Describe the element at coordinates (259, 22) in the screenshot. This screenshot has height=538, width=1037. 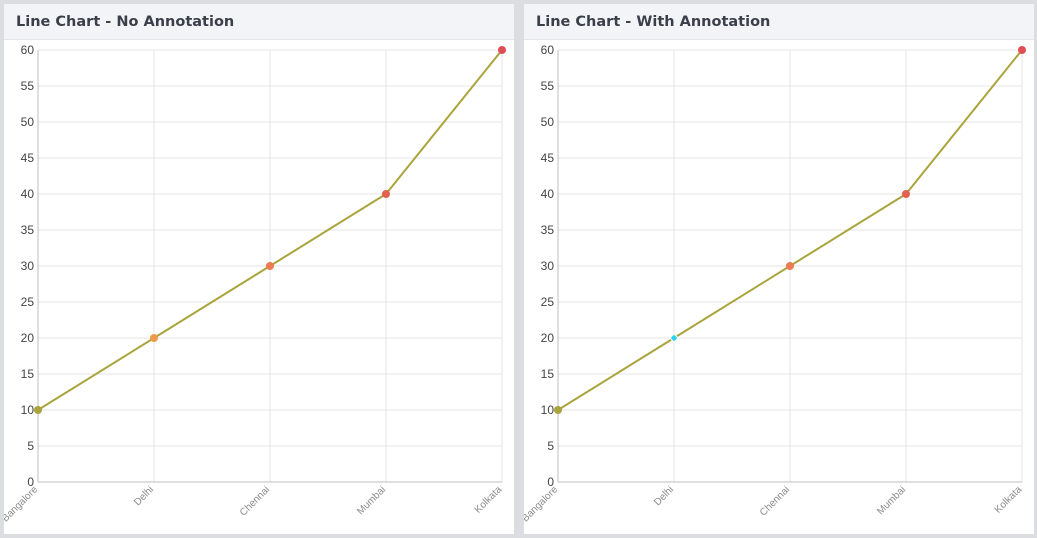
I see `panel-title: Line Chart - No Annotation` at that location.